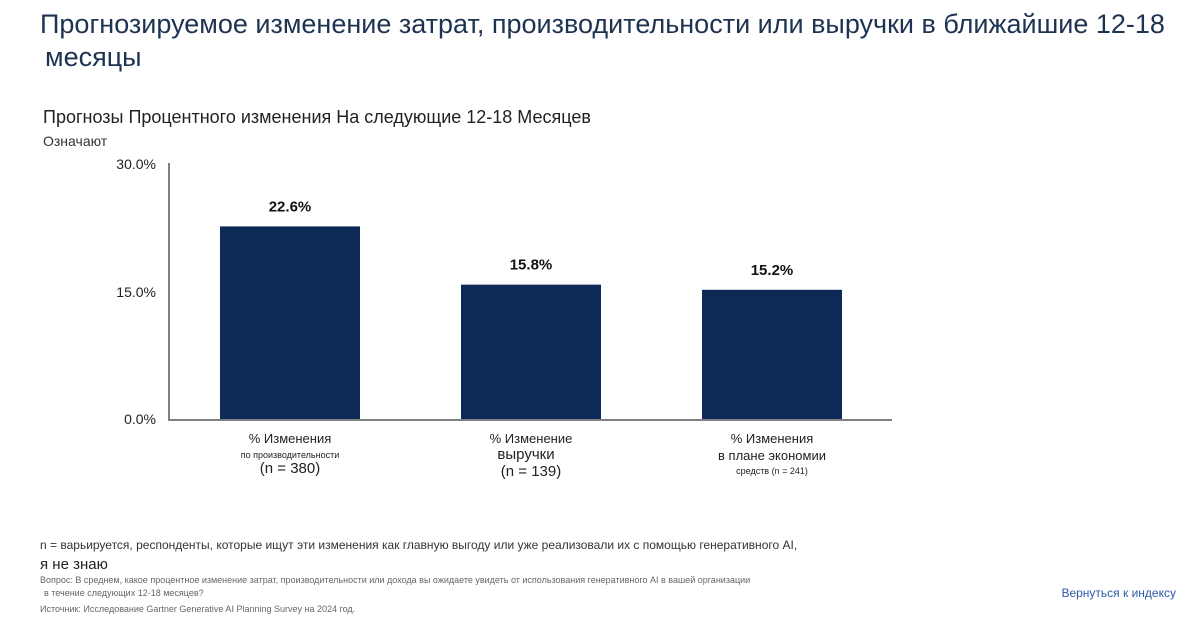 The height and width of the screenshot is (622, 1200). Describe the element at coordinates (93, 57) in the screenshot. I see `page-title-line2: месяцы` at that location.